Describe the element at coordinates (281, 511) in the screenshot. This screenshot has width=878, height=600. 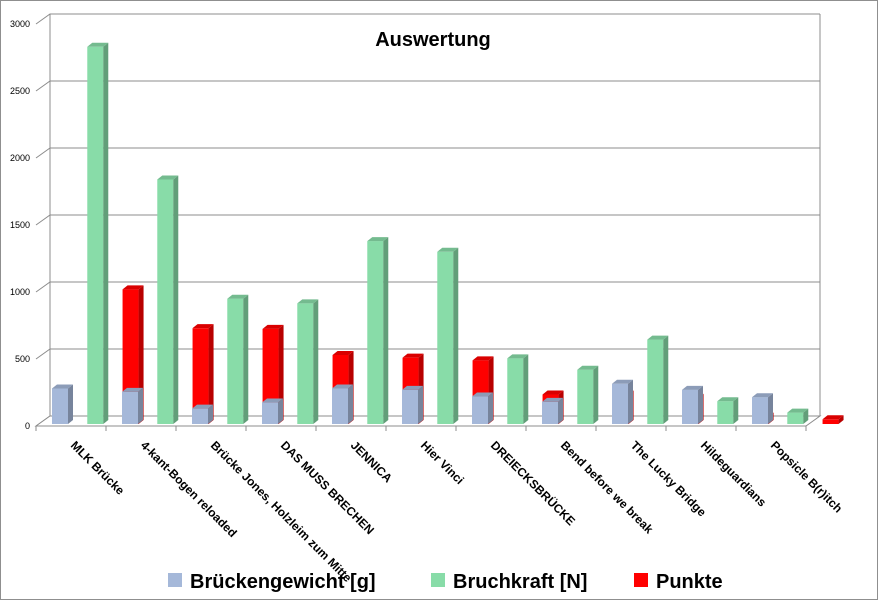
I see `x-tick-label: Brücke Jones, Holzleim zum Mitte` at that location.